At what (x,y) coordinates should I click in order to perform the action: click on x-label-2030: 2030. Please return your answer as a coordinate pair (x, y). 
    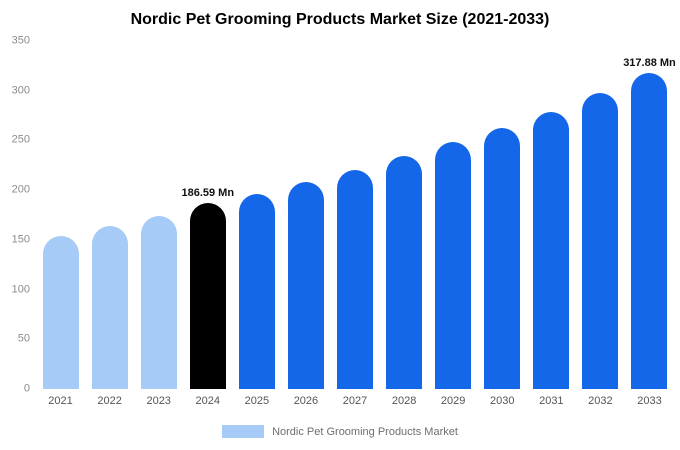
    Looking at the image, I should click on (502, 401).